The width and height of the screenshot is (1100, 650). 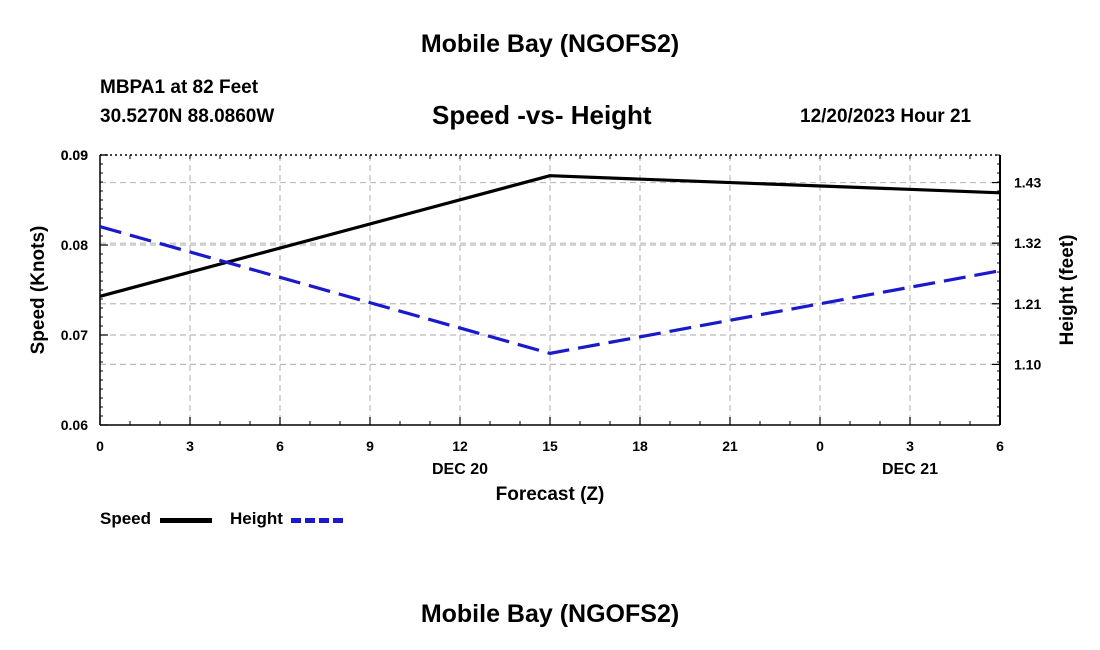 I want to click on chart-main-title: Mobile Bay (NGOFS2), so click(x=550, y=44).